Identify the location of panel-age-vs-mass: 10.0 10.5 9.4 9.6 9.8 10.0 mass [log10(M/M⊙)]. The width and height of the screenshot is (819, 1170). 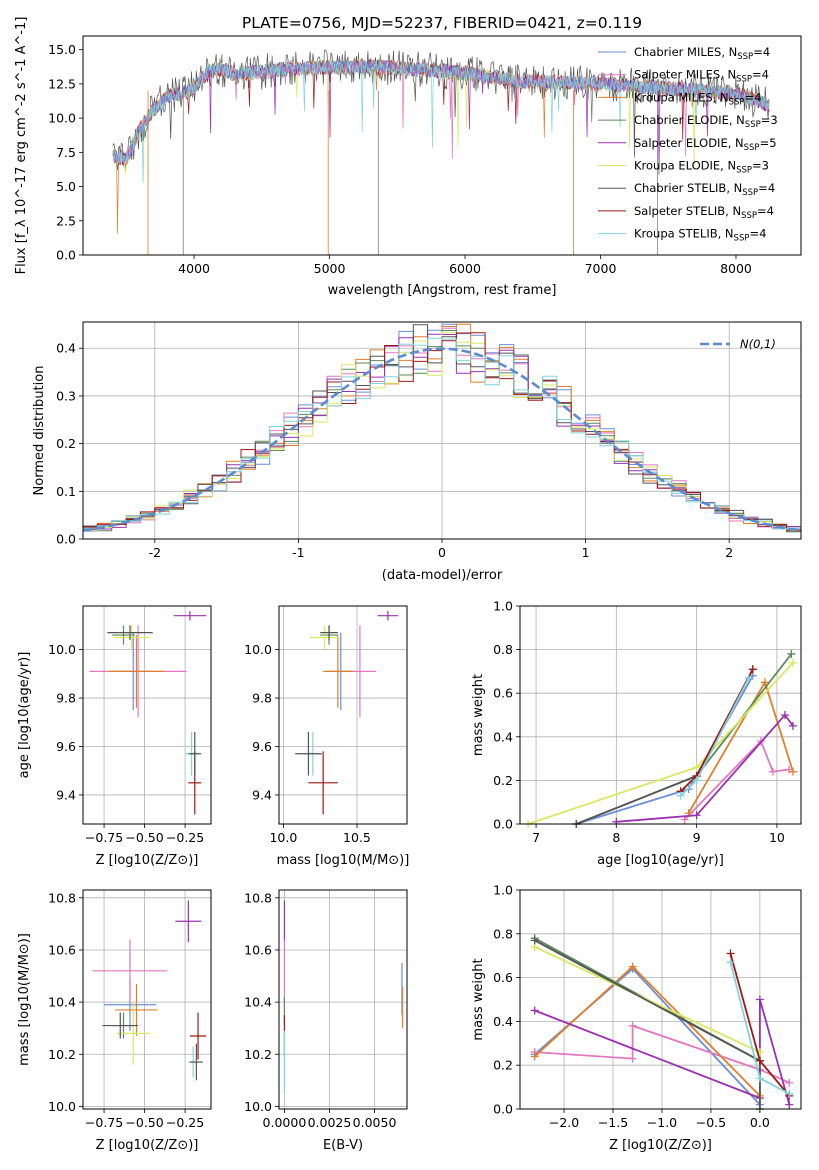
(327, 736).